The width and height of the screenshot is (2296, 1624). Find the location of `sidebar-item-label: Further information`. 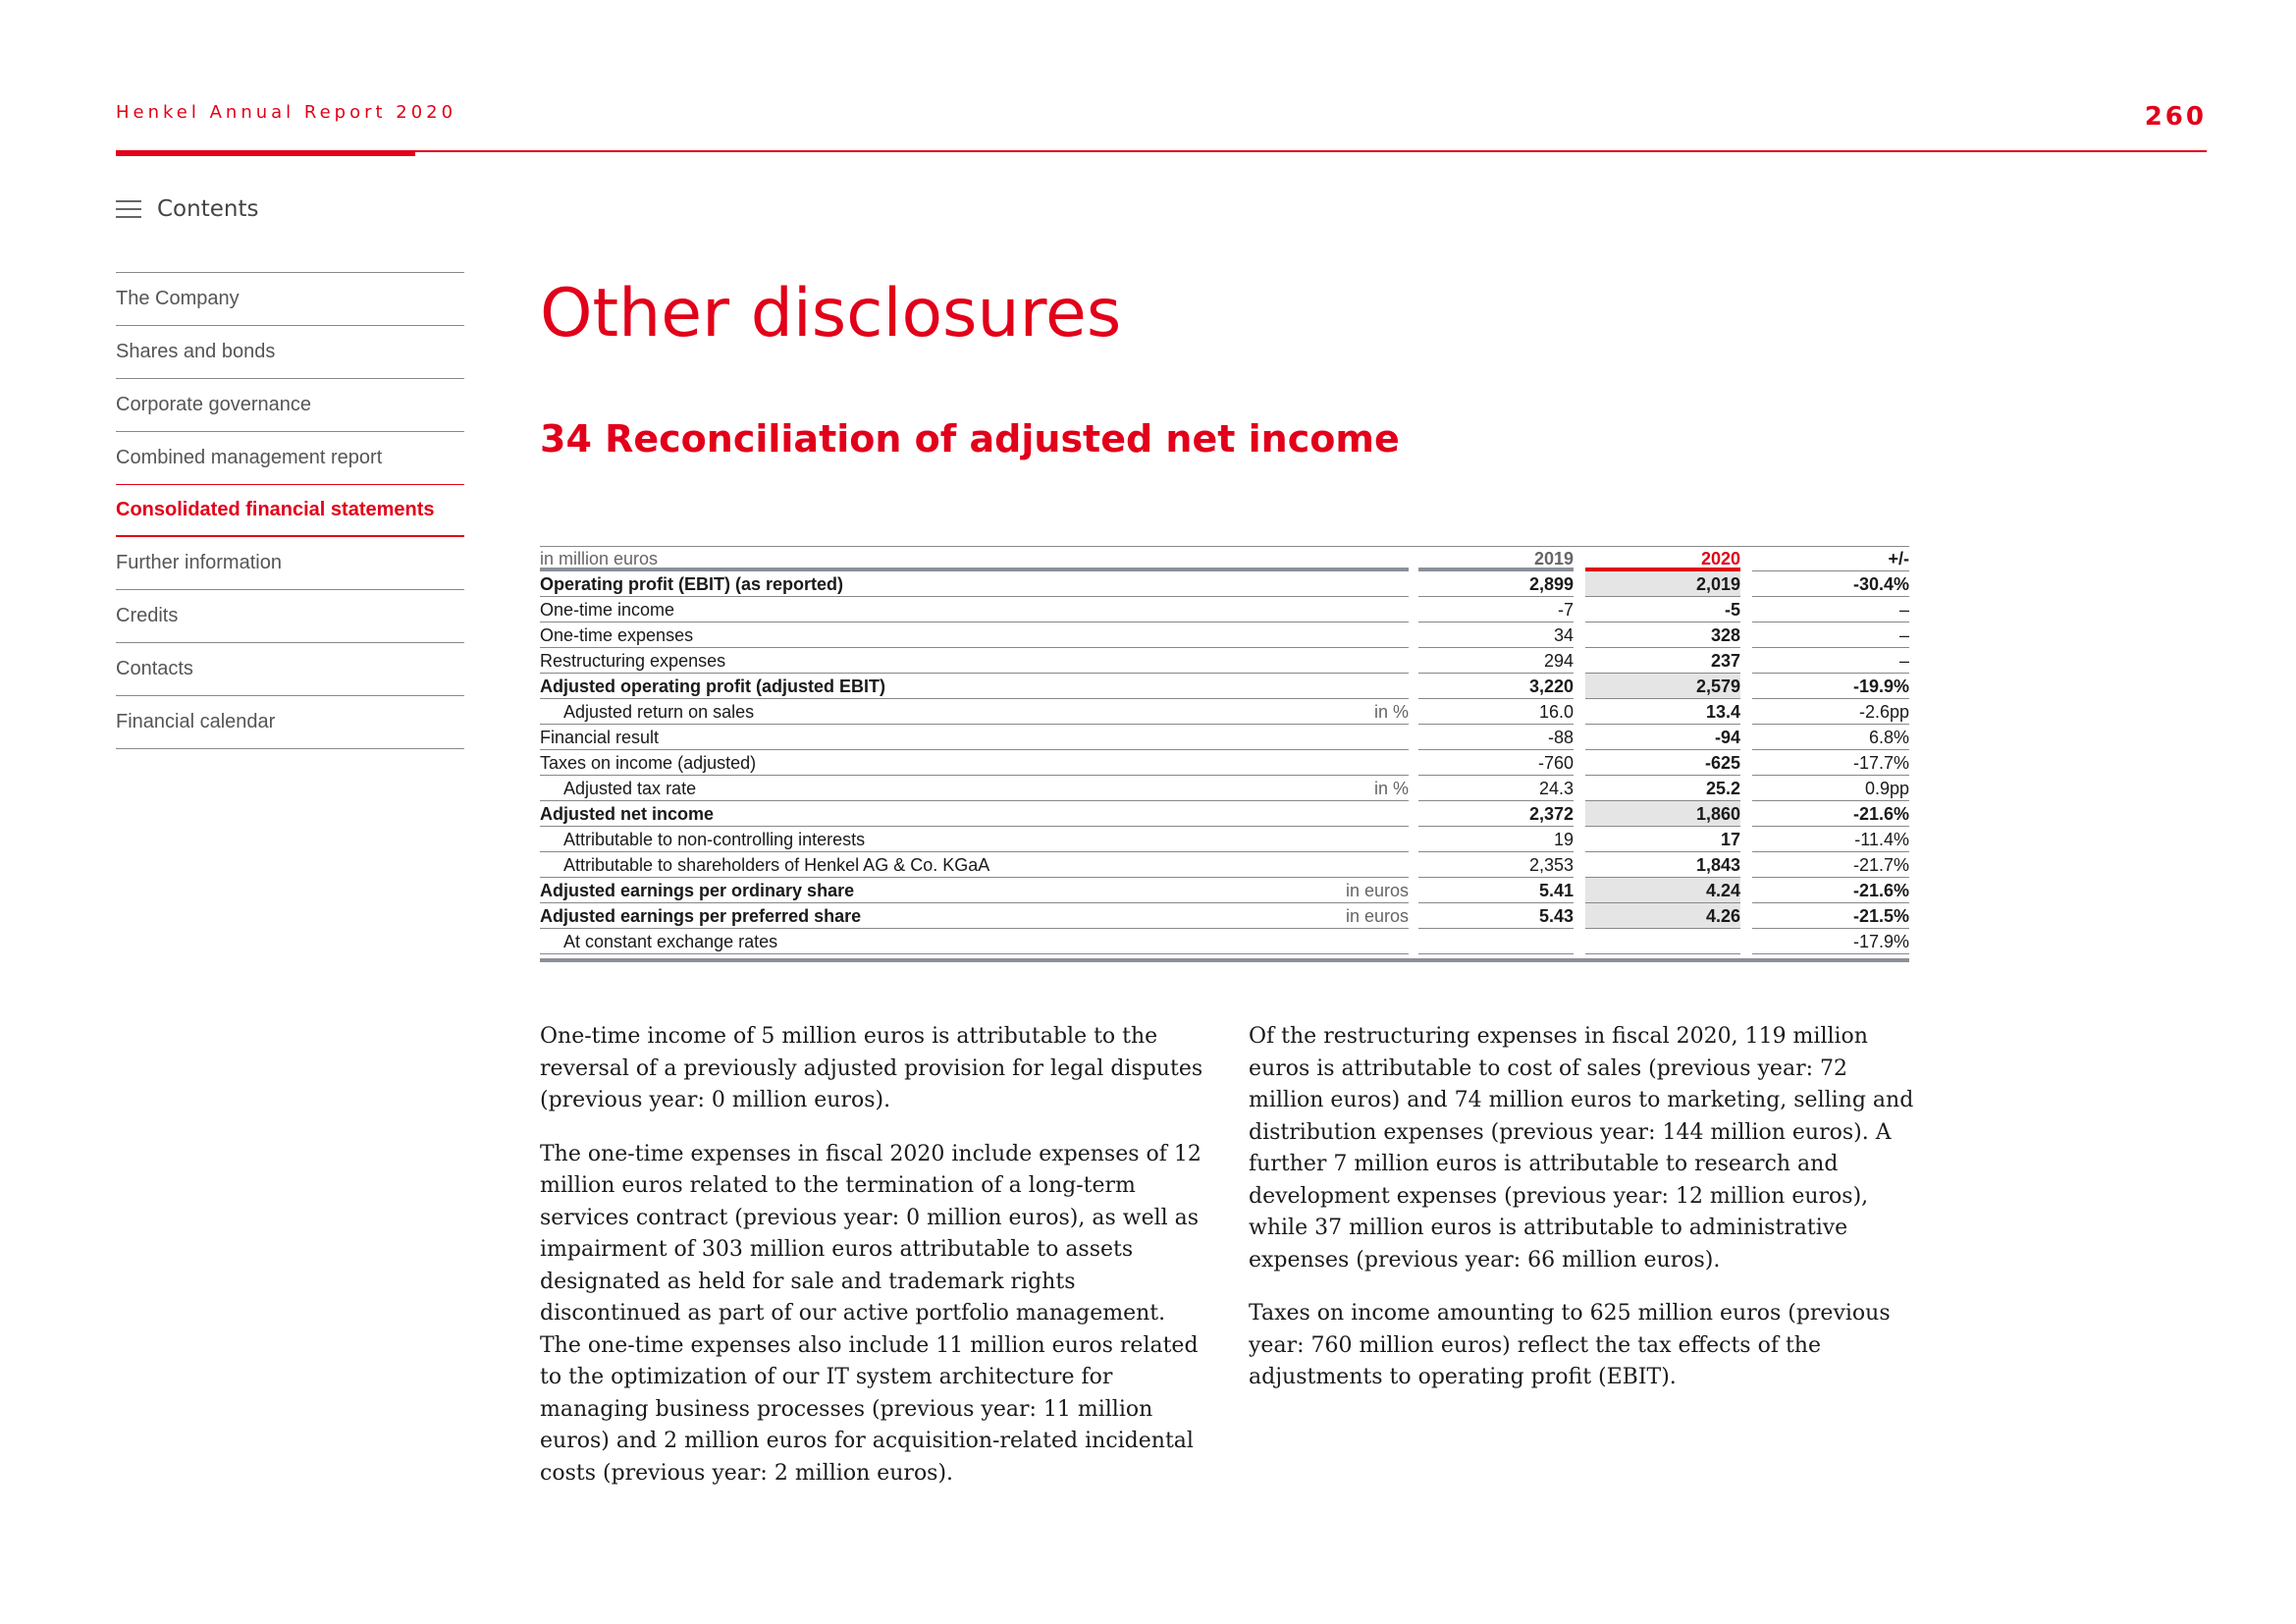

sidebar-item-label: Further information is located at coordinates (199, 562).